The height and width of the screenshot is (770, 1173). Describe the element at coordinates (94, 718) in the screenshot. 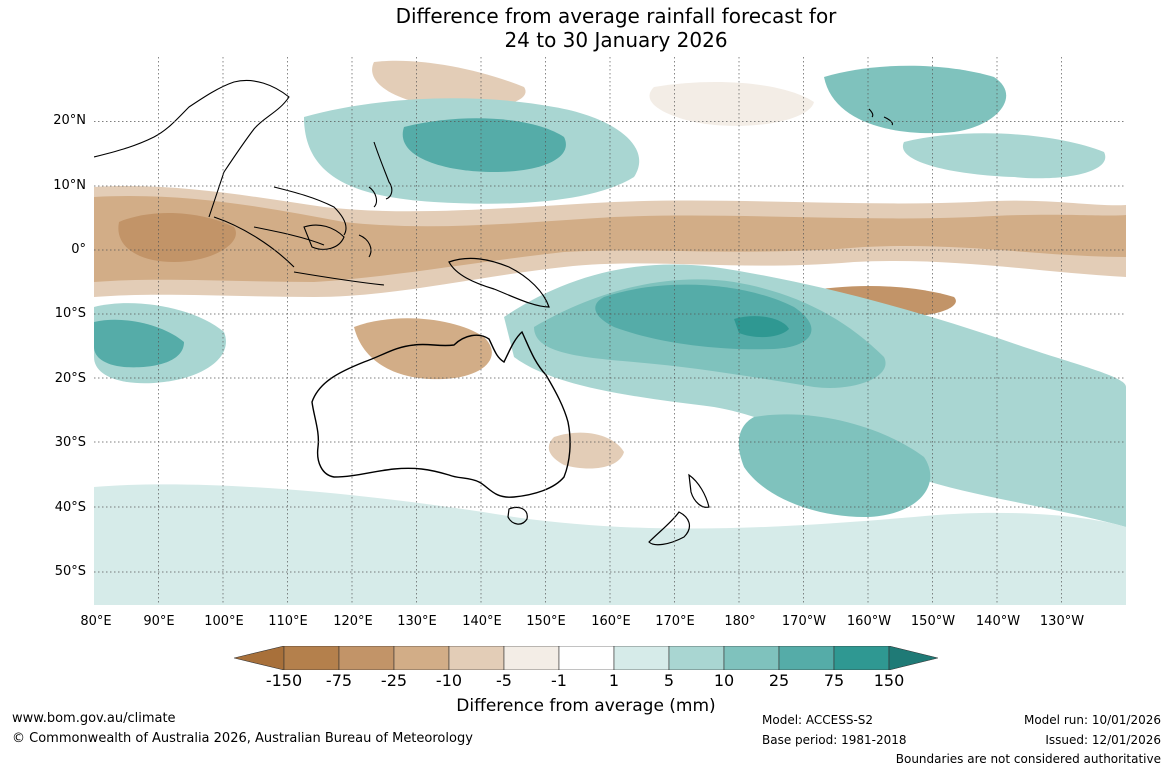

I see `footer-website-link: www.bom.gov.au/climate` at that location.